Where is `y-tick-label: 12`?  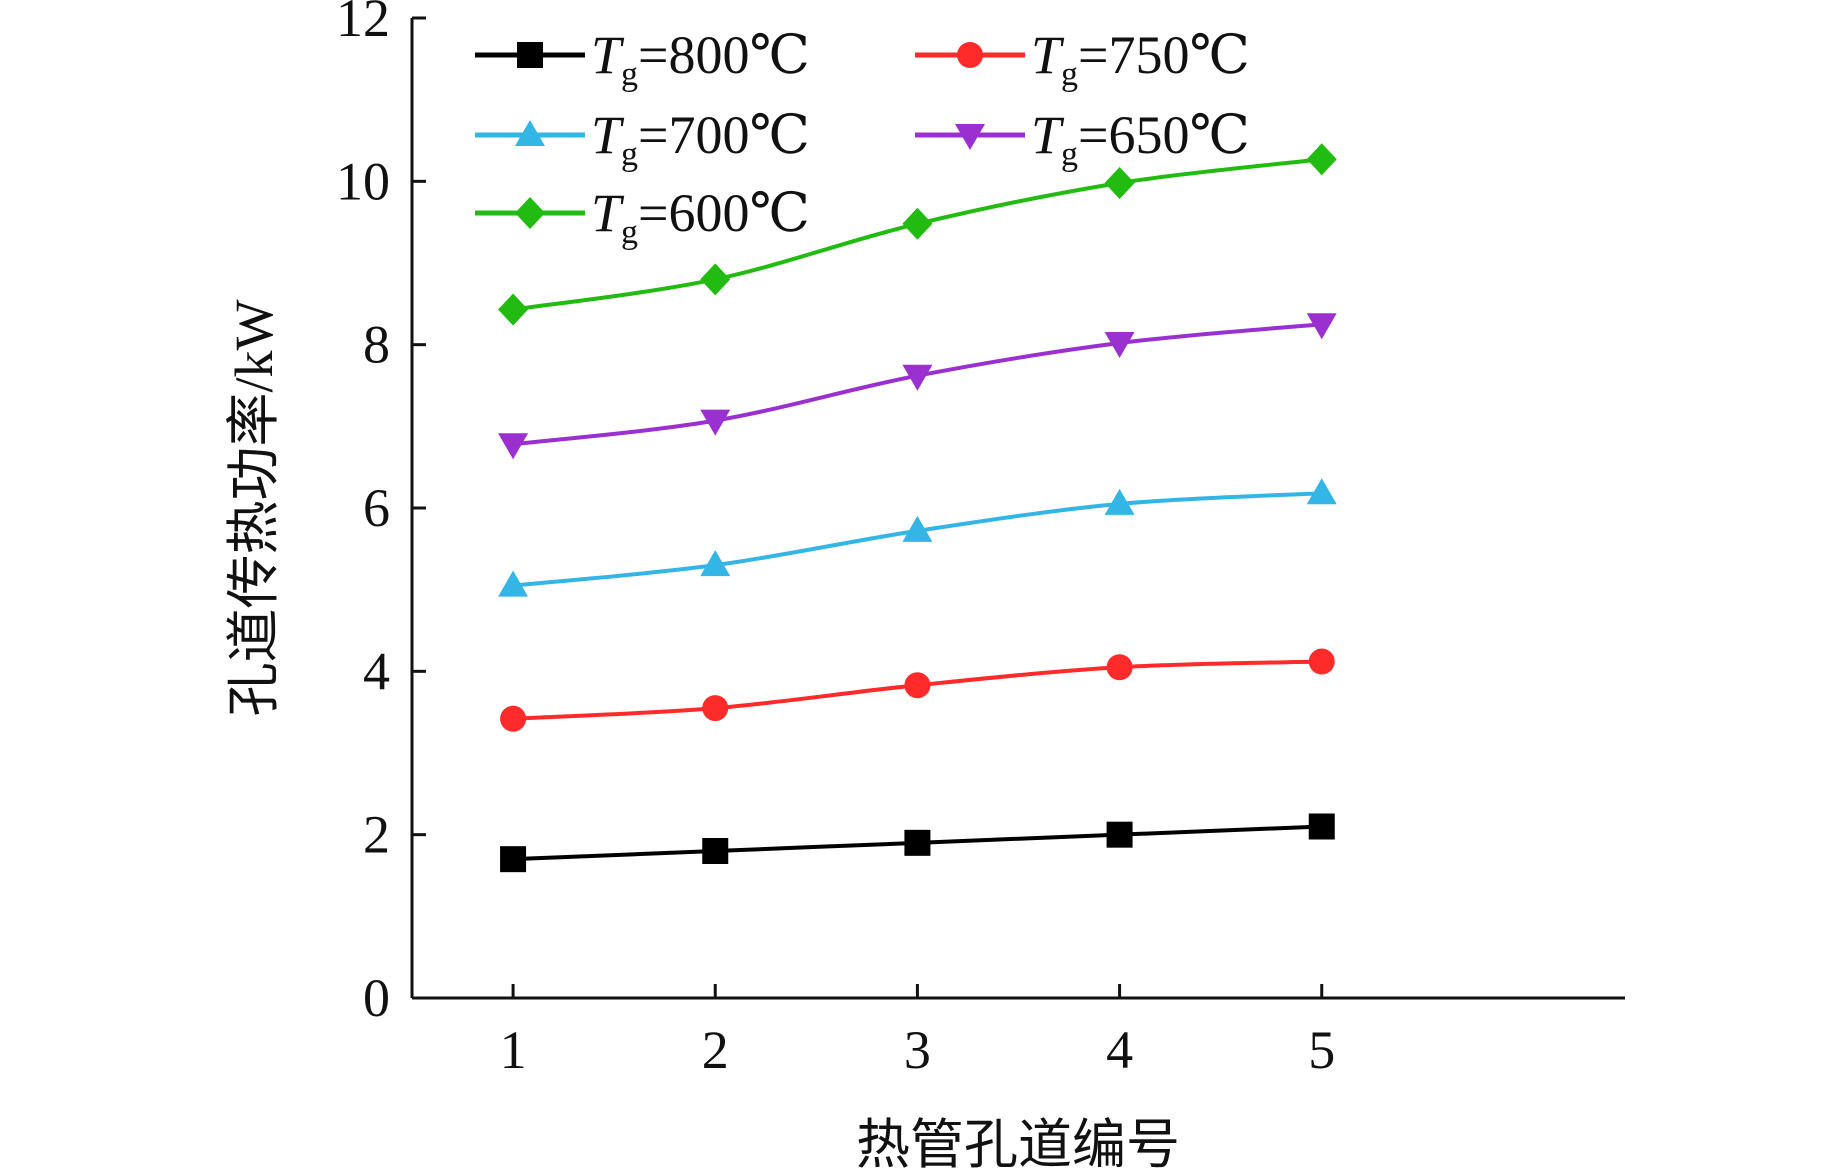 y-tick-label: 12 is located at coordinates (363, 24).